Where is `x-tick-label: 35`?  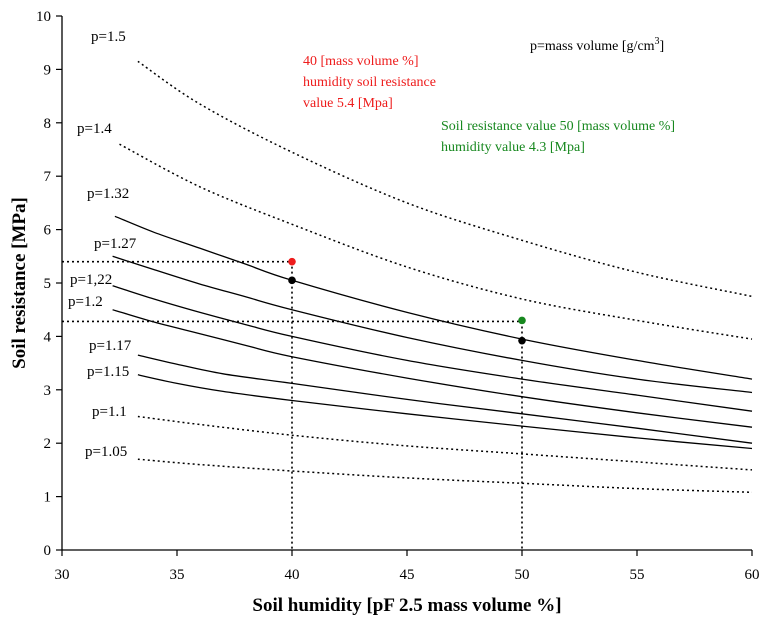 x-tick-label: 35 is located at coordinates (177, 575).